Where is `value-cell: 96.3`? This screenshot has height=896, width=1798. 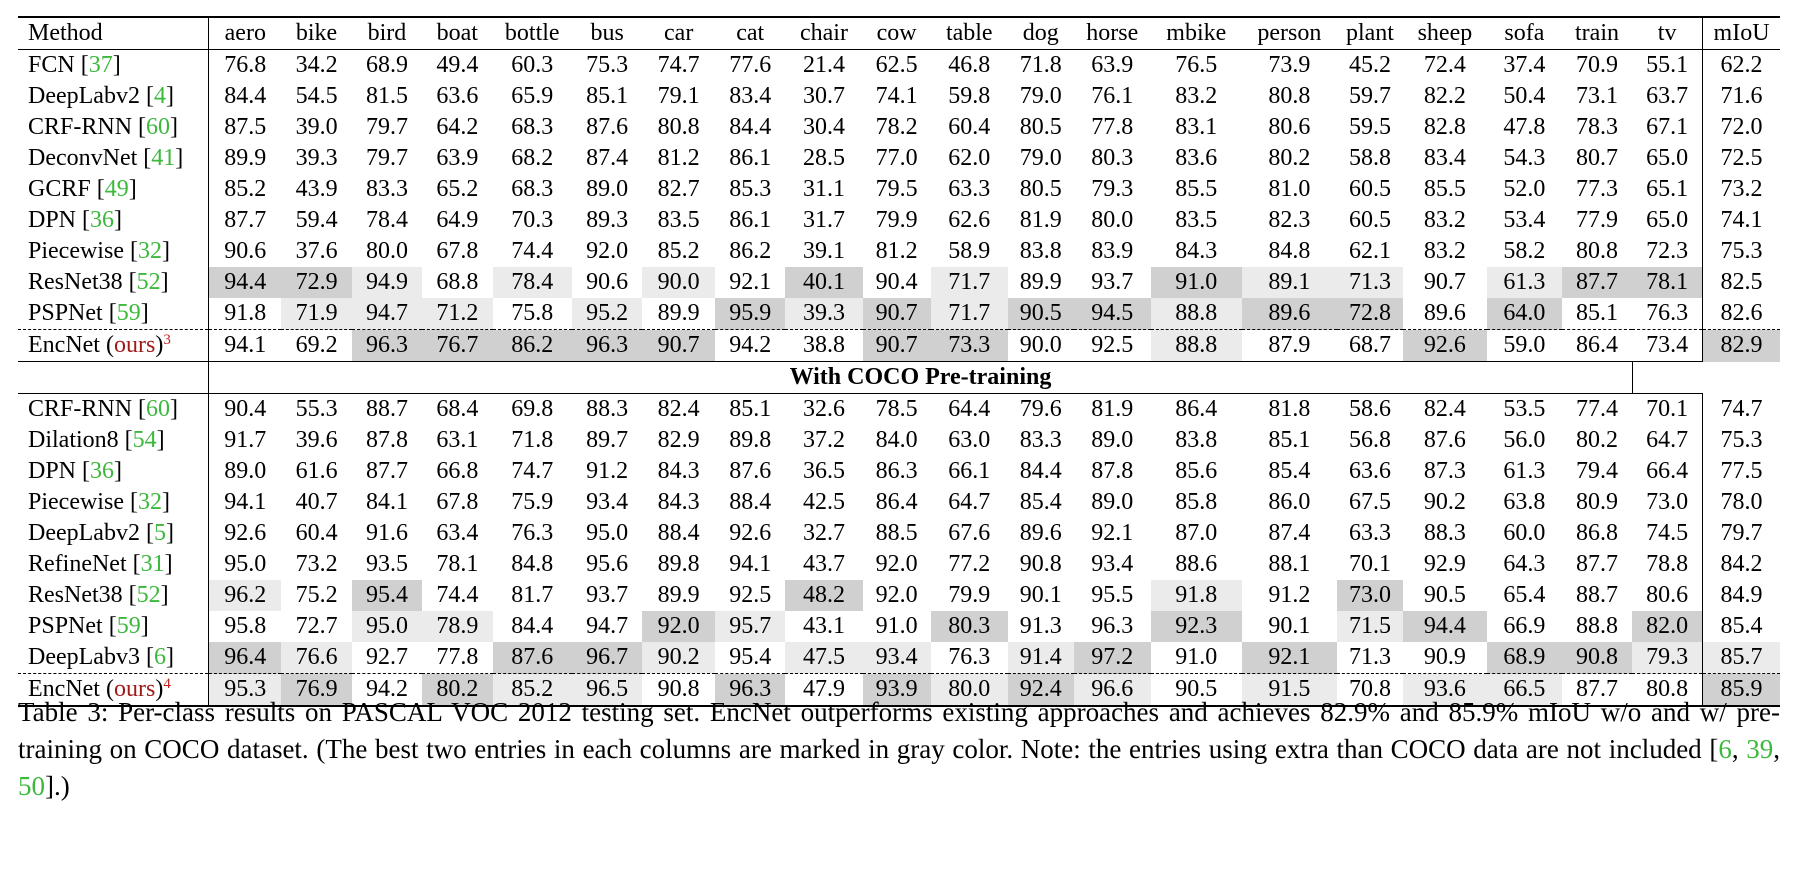 value-cell: 96.3 is located at coordinates (1112, 626).